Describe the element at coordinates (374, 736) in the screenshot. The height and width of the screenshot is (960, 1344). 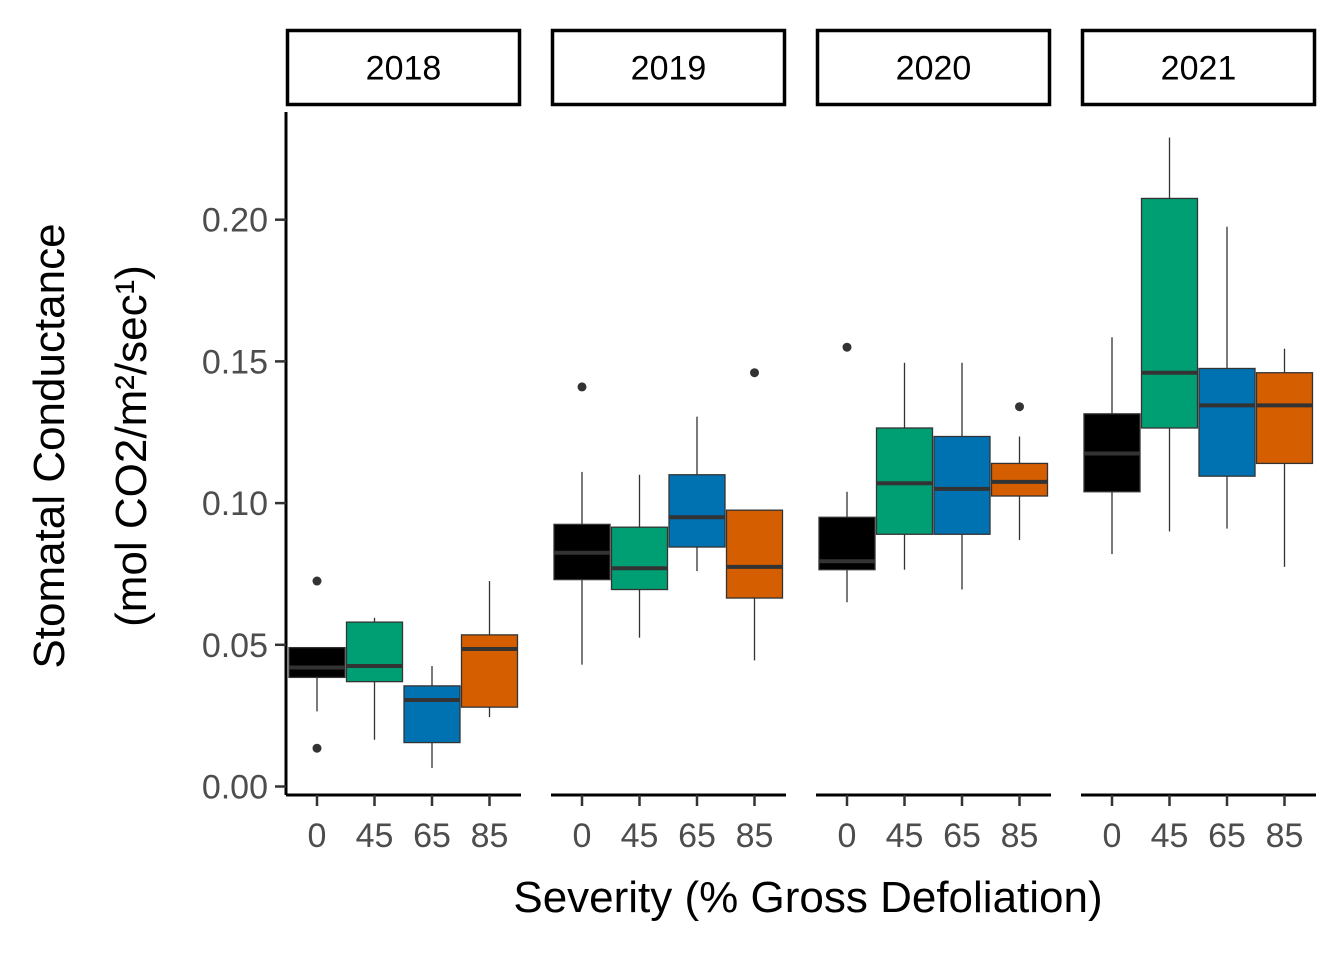
I see `box-2018-45: 45` at that location.